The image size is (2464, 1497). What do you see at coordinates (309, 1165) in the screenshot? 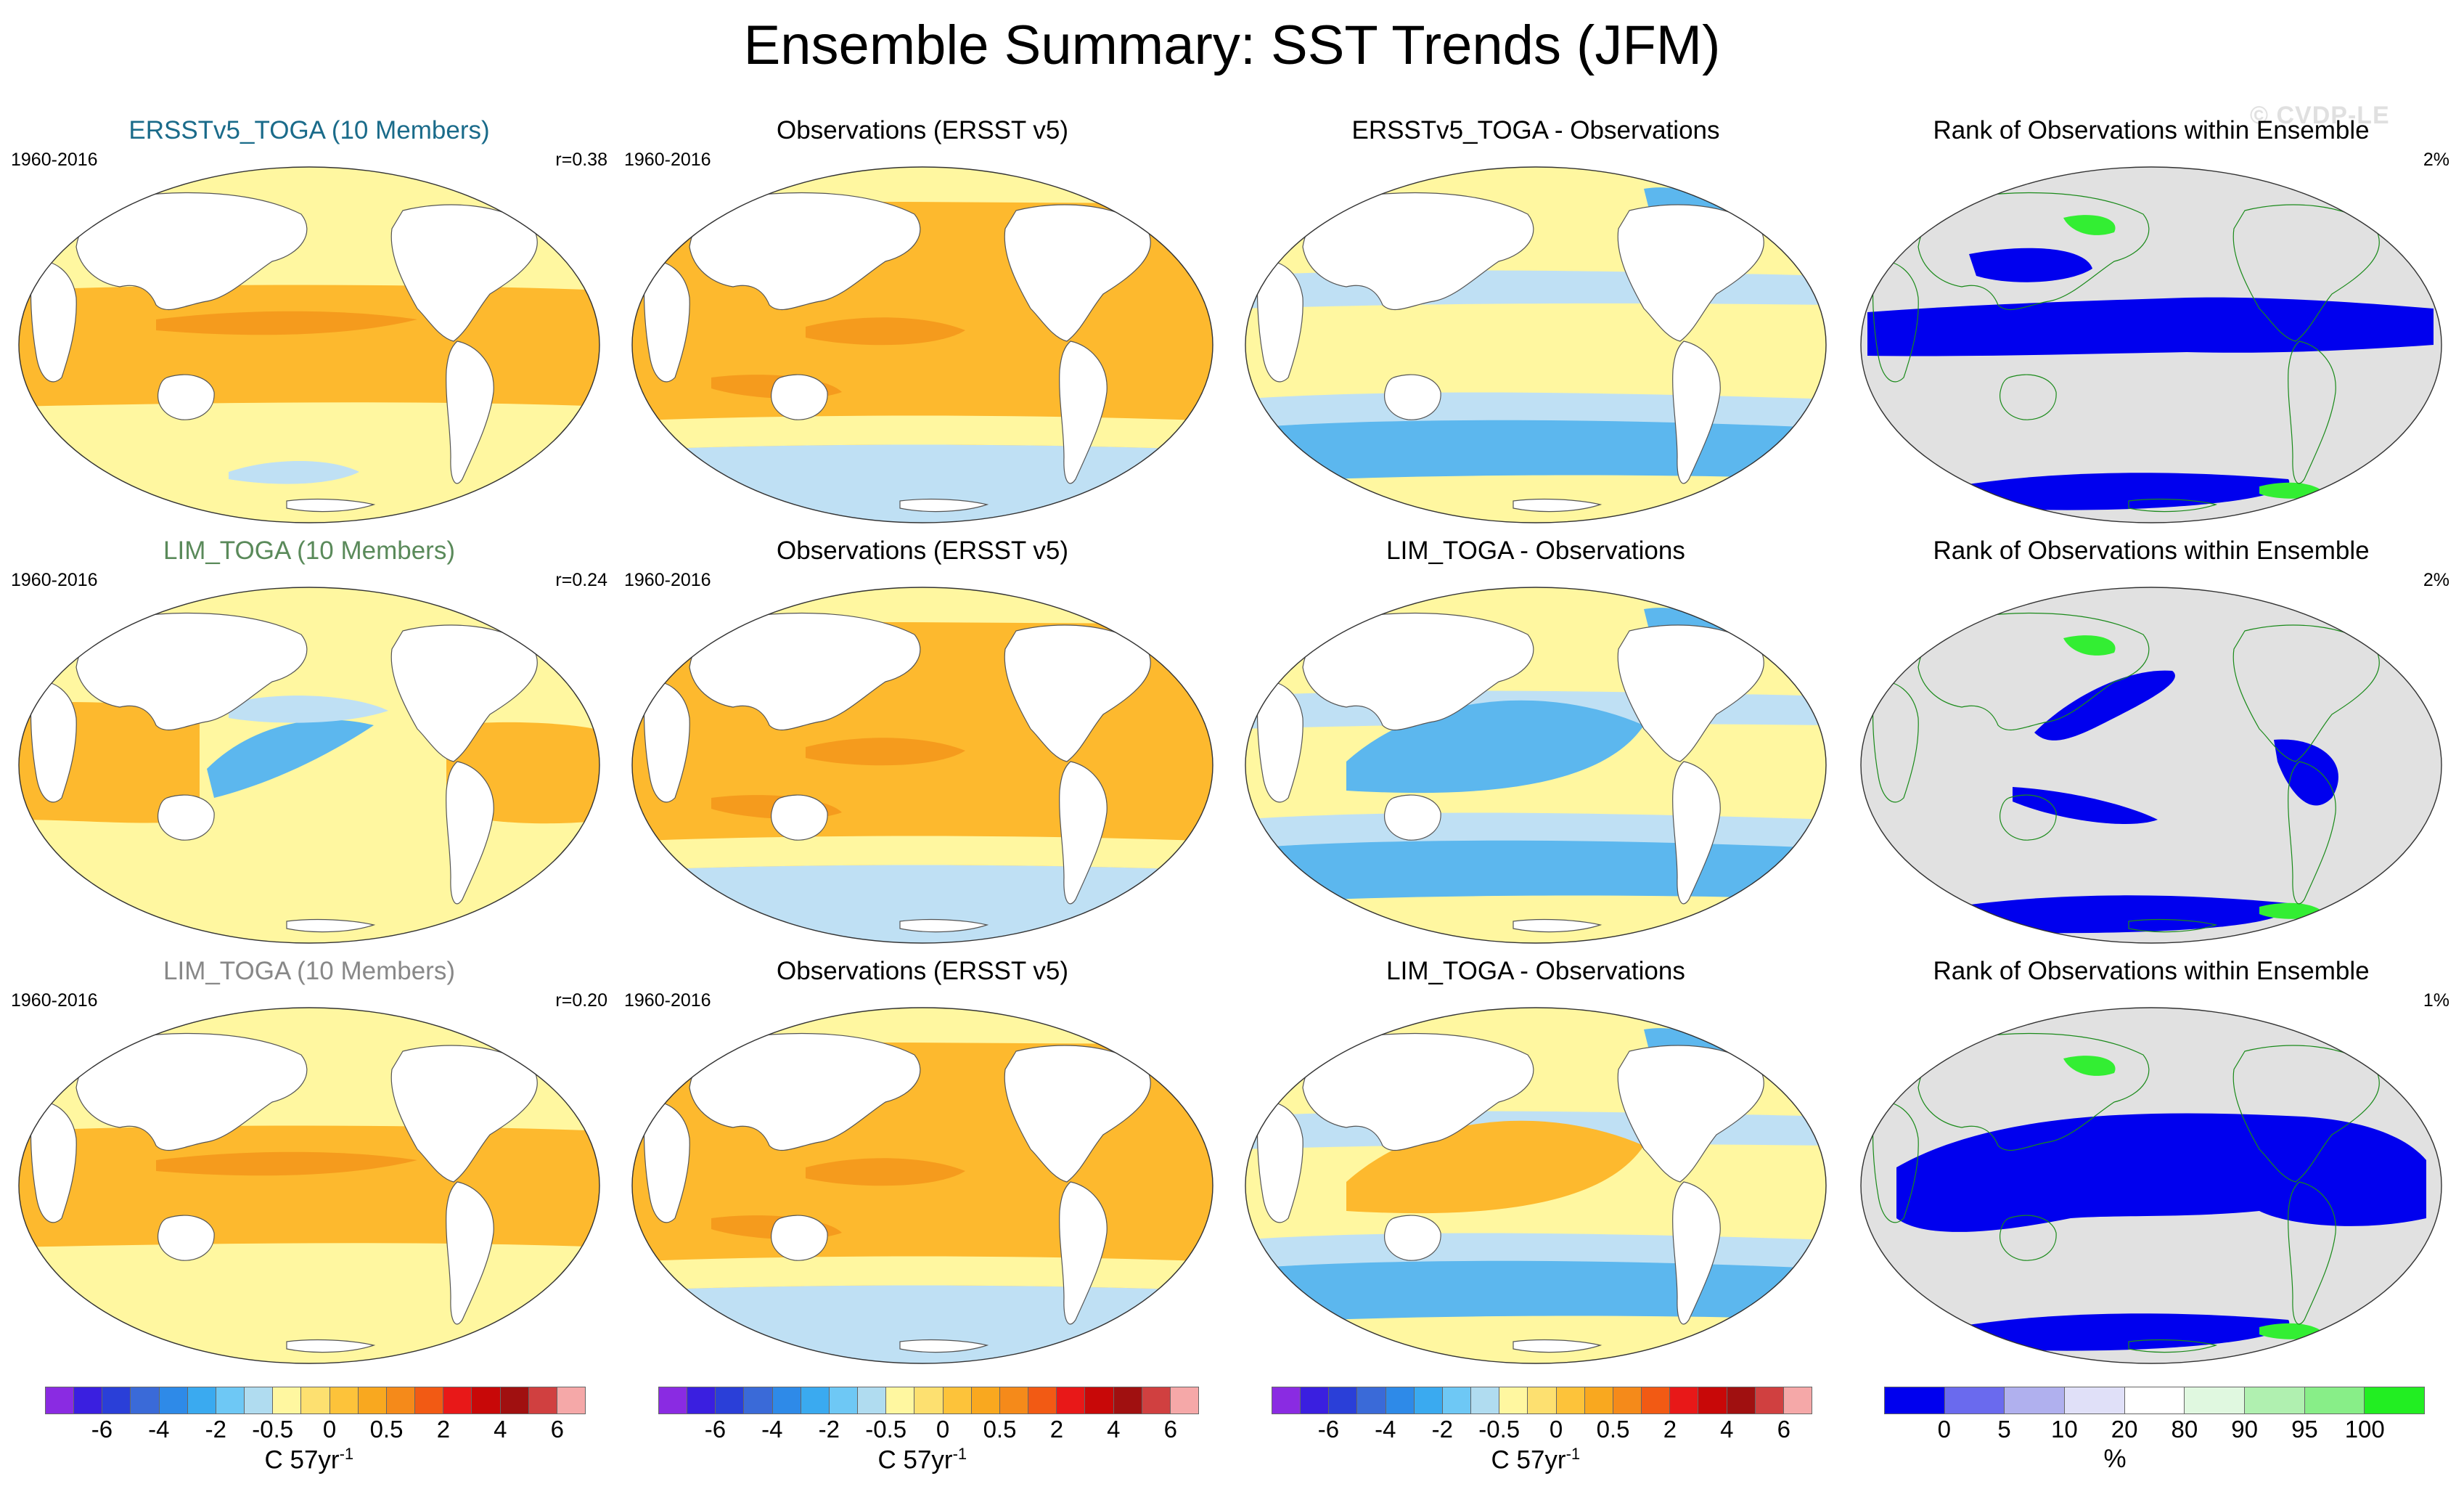
I see `map-panel: LIM_TOGA (10 Members) 1960-2016 r=0.20` at bounding box center [309, 1165].